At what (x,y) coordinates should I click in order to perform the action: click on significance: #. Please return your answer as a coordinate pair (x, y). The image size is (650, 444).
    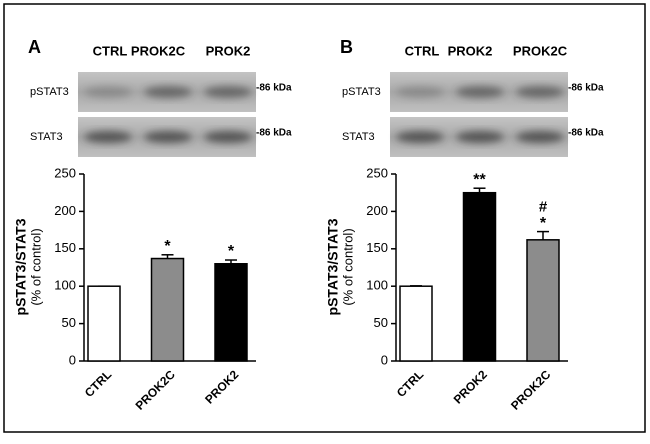
    Looking at the image, I should click on (543, 207).